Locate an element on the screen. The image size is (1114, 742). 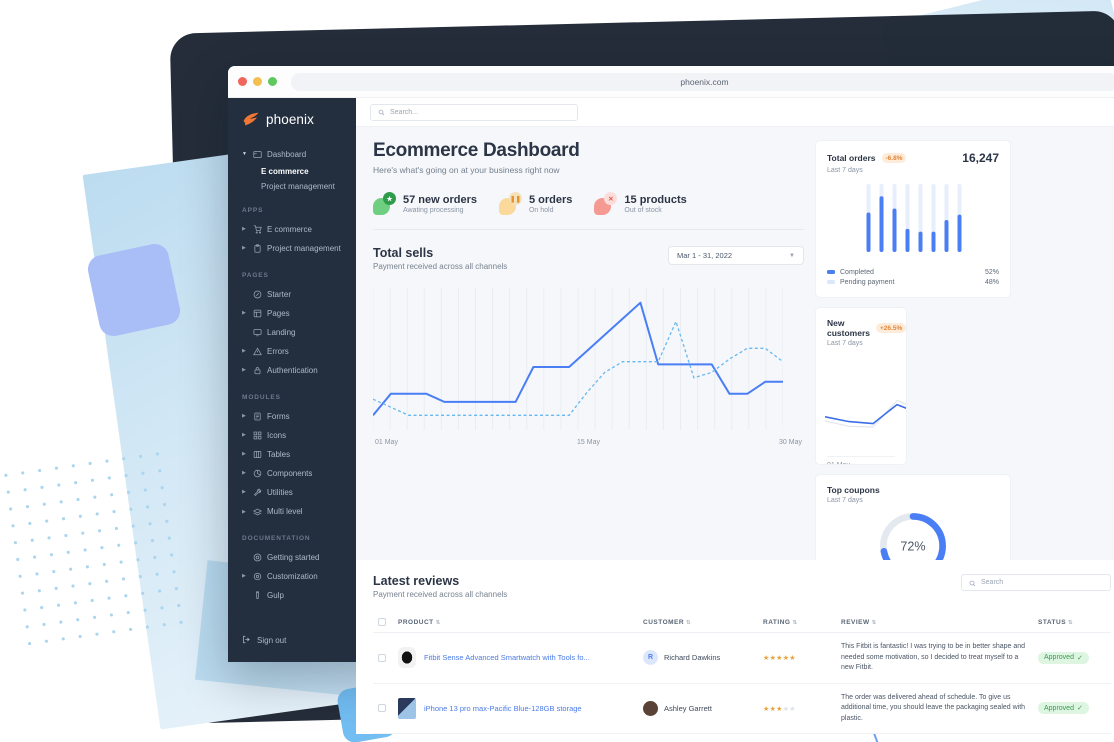
sidebar-item-errors: ▶ Errors is located at coordinates (292, 351).